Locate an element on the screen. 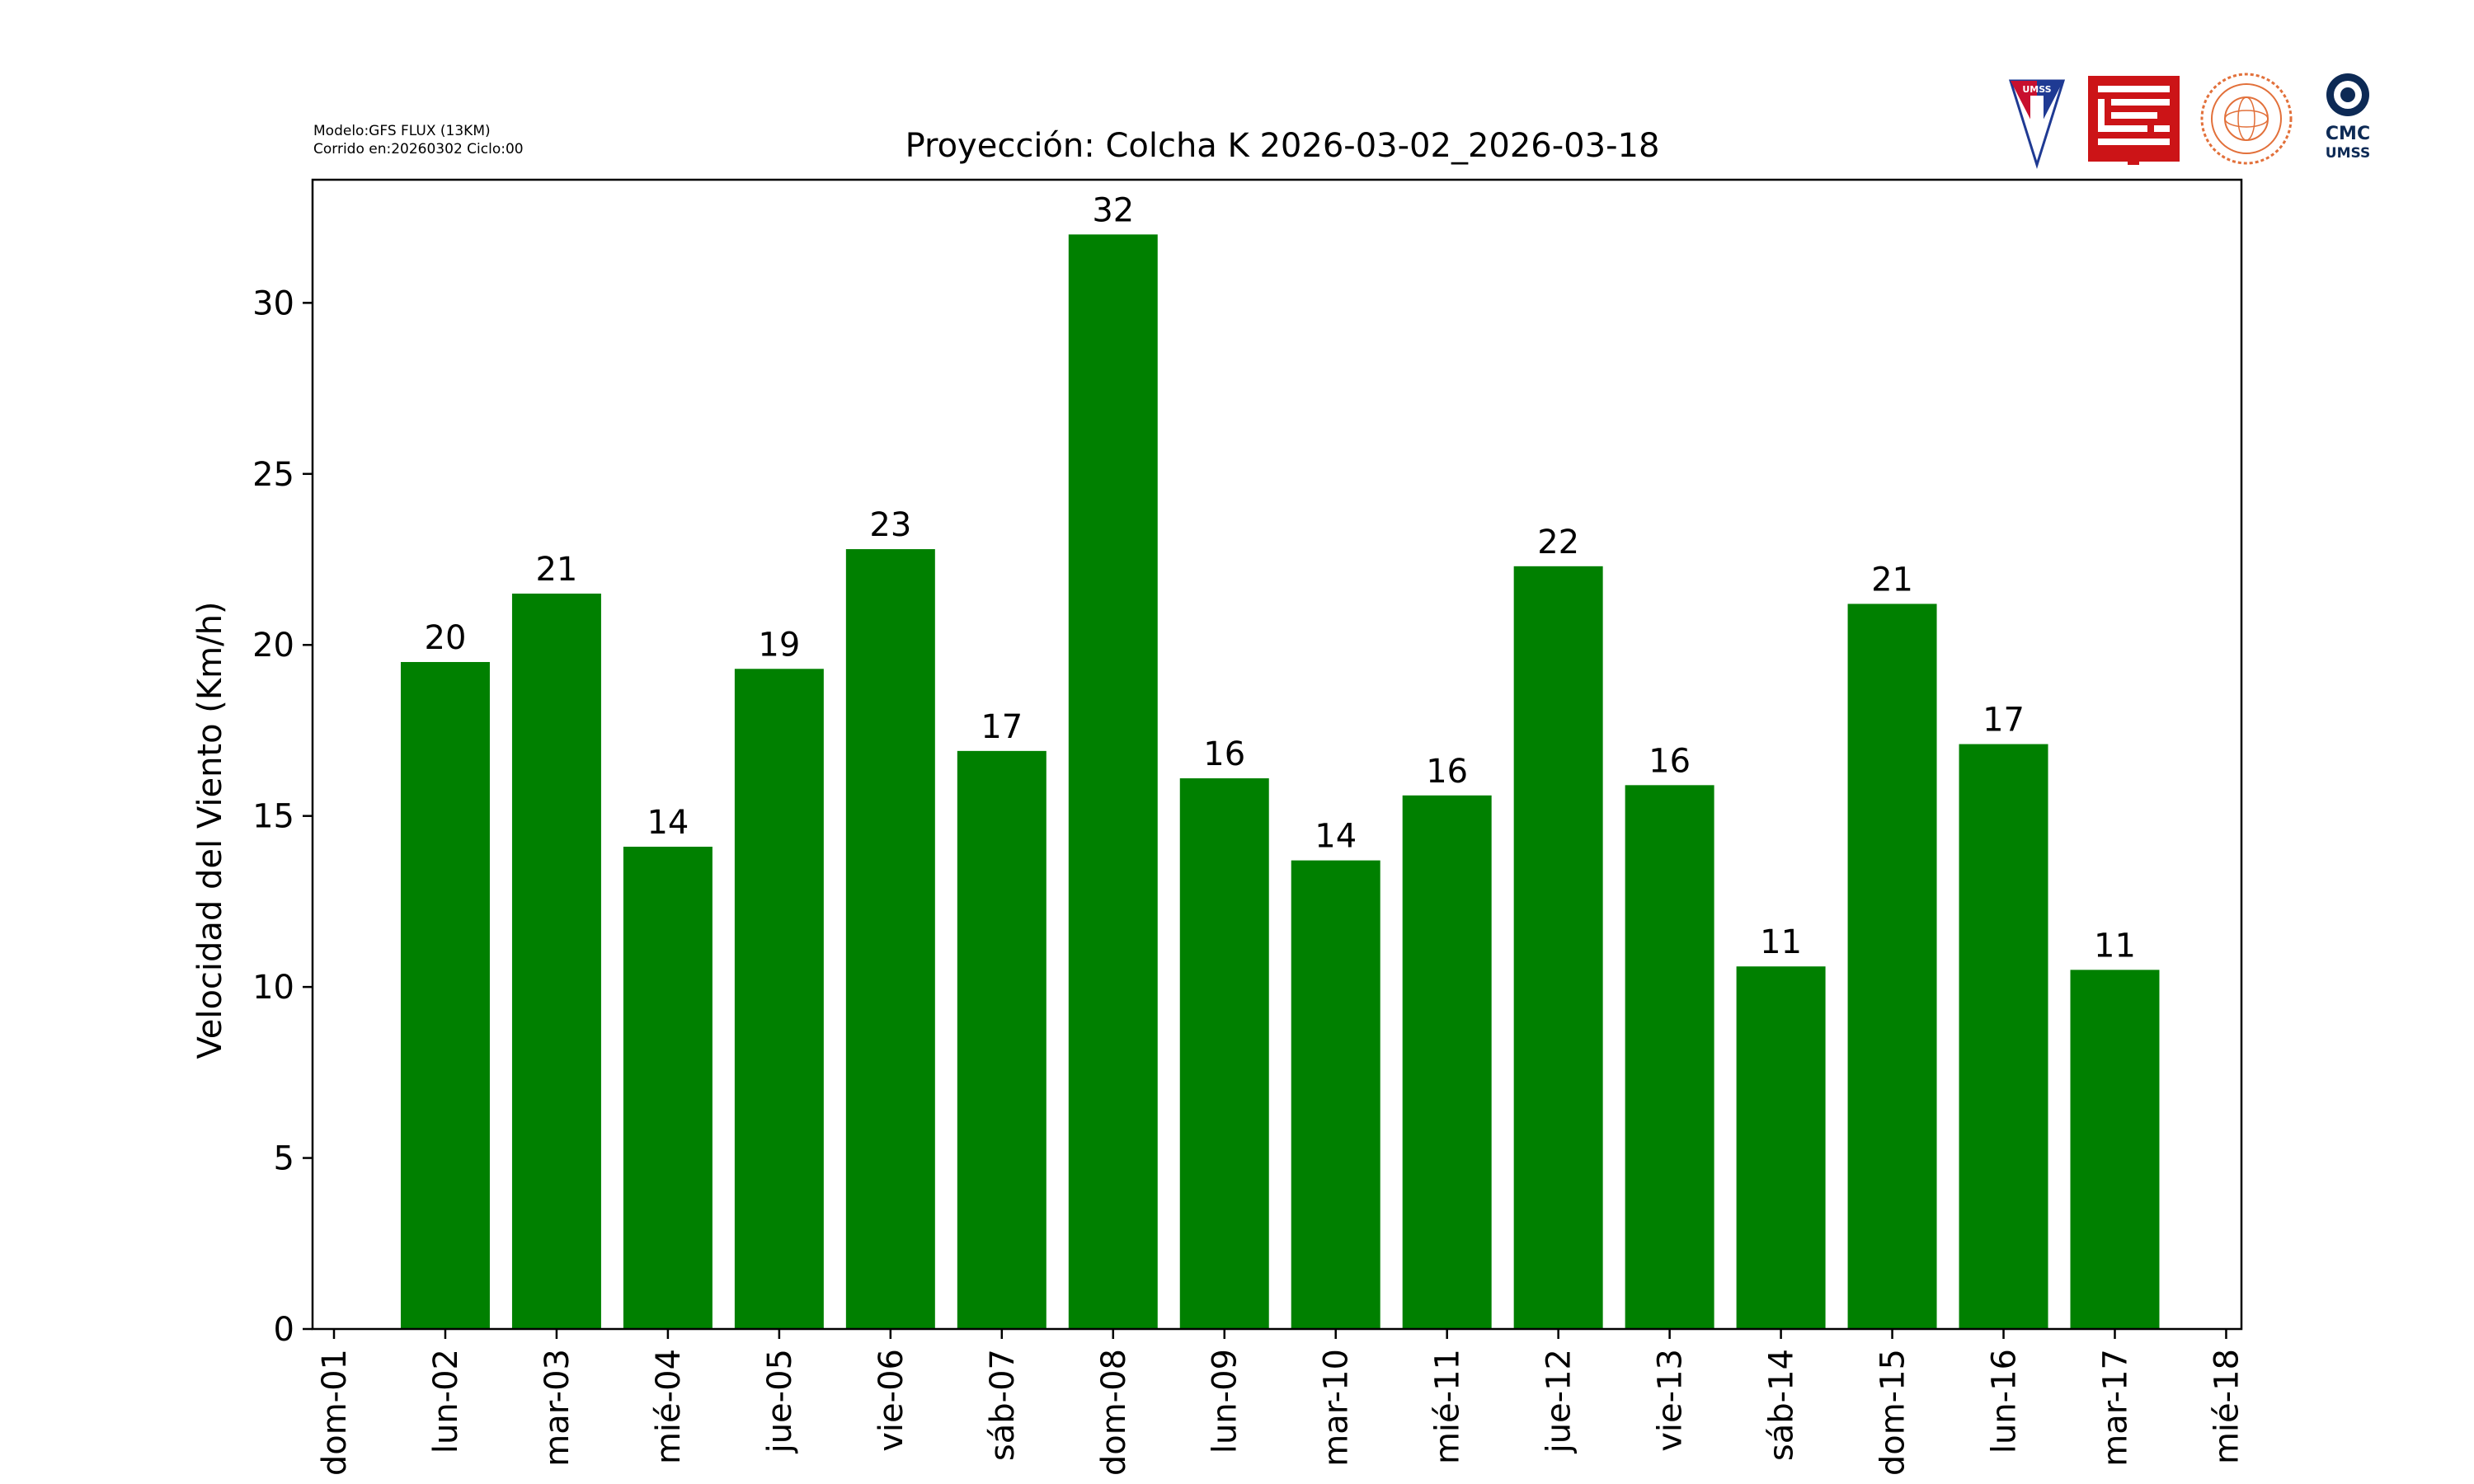  x-tick-label: jue-12 is located at coordinates (1559, 1401).